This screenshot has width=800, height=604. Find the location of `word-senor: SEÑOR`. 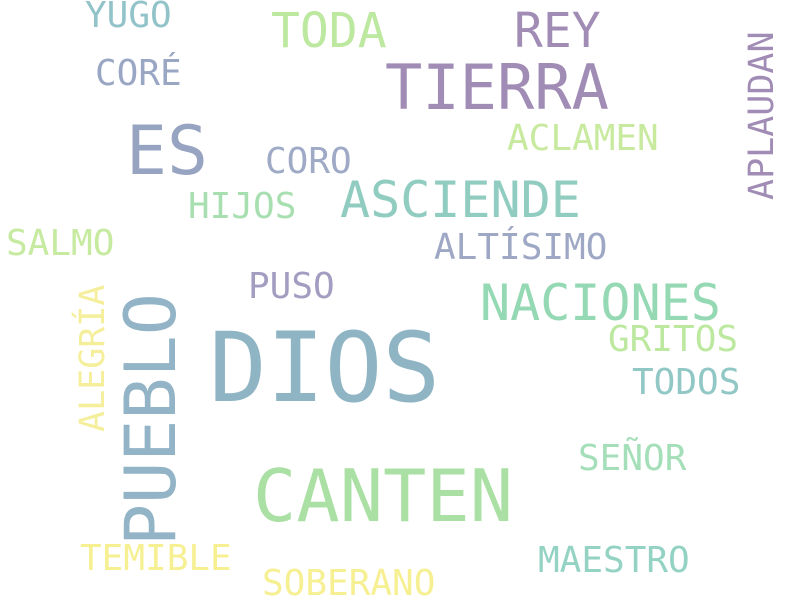

word-senor: SEÑOR is located at coordinates (632, 458).